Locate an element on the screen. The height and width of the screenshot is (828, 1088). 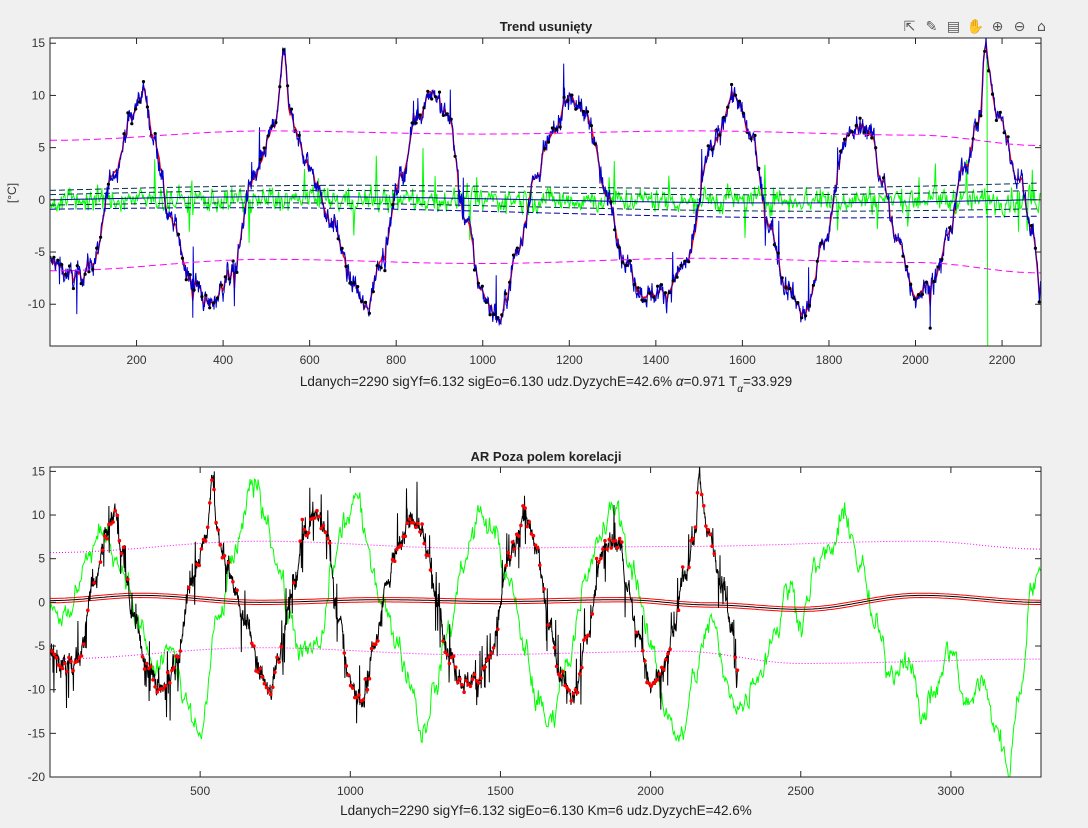
top-x-tick-label: 2200 is located at coordinates (1002, 360).